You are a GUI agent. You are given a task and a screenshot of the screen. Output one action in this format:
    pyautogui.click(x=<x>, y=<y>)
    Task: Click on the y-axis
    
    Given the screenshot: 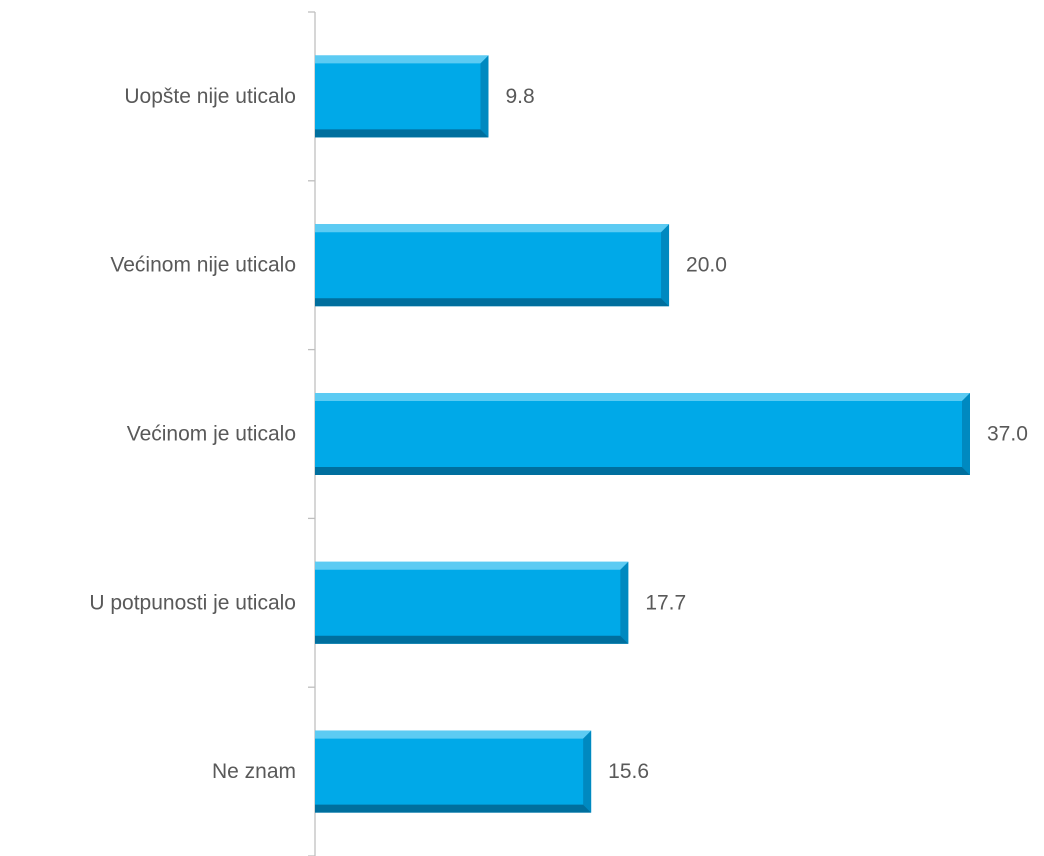 What is the action you would take?
    pyautogui.click(x=312, y=433)
    